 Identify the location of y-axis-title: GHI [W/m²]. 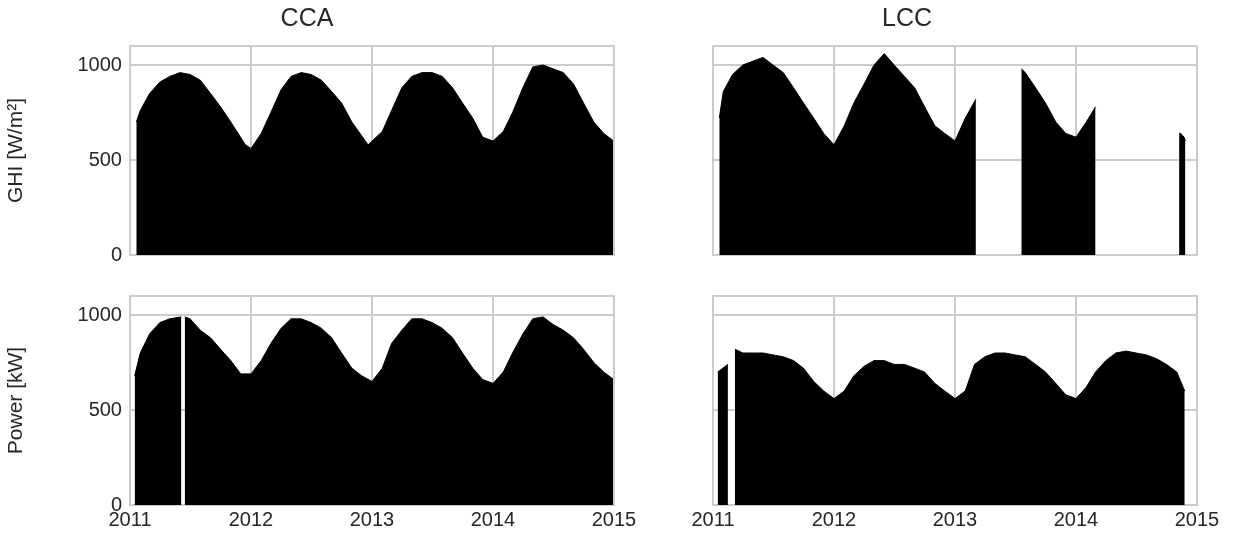
(15, 150).